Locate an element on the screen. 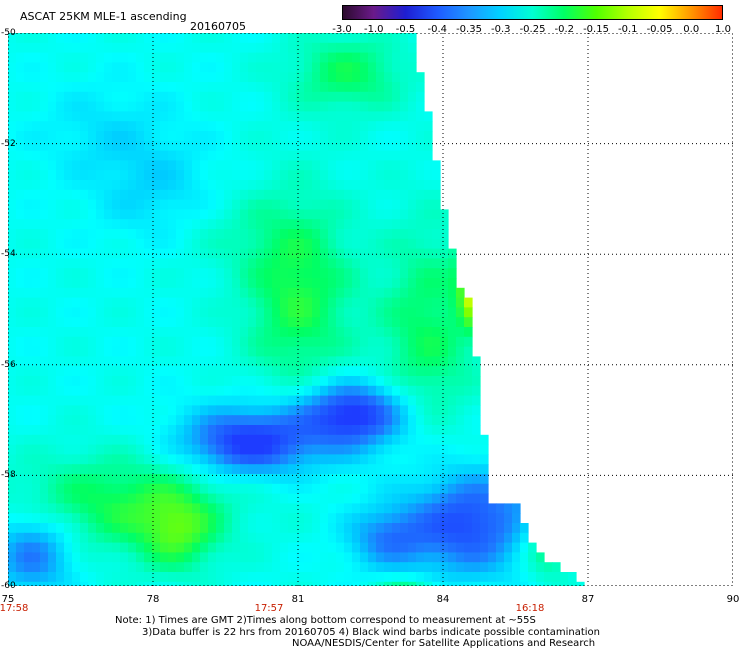 This screenshot has width=740, height=650. colorbar-tick-label: -0.15 is located at coordinates (596, 29).